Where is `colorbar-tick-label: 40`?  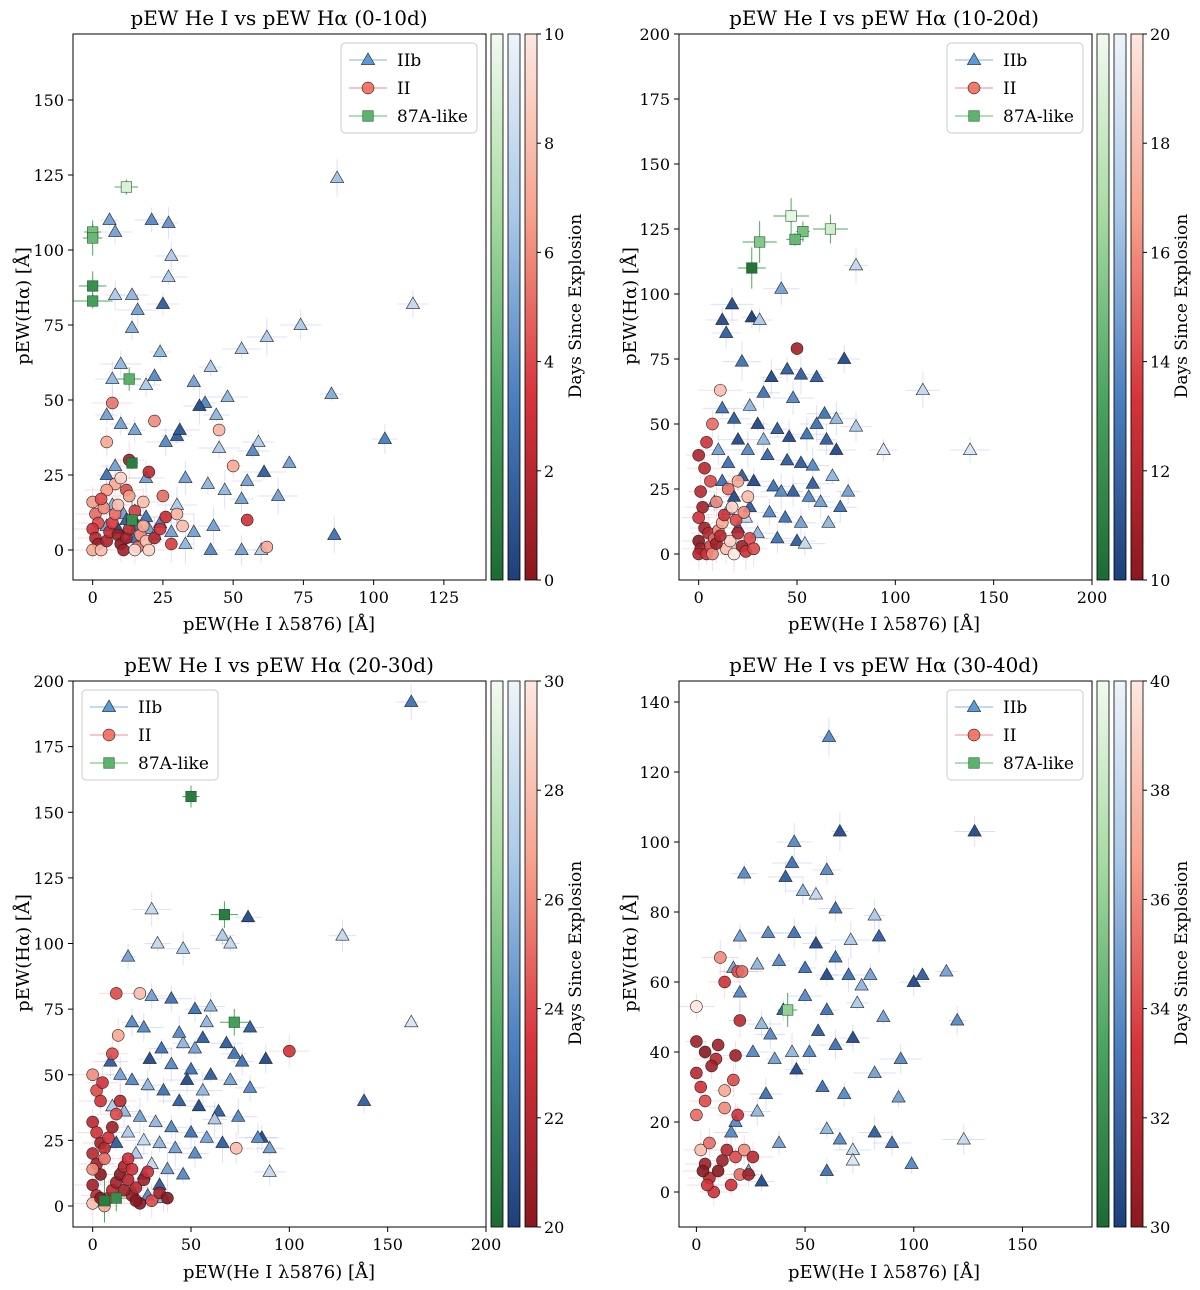 colorbar-tick-label: 40 is located at coordinates (1160, 681).